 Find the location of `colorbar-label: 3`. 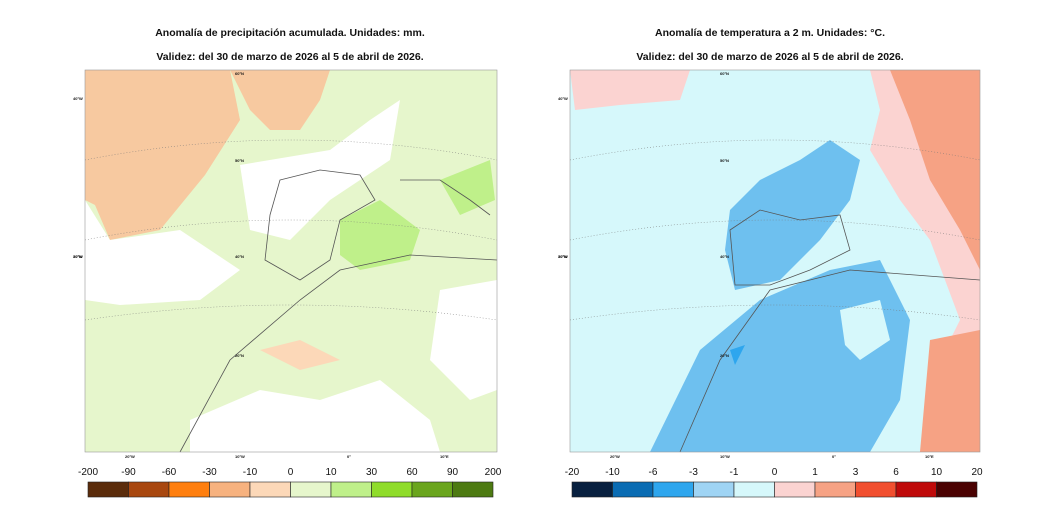

colorbar-label: 3 is located at coordinates (856, 472).